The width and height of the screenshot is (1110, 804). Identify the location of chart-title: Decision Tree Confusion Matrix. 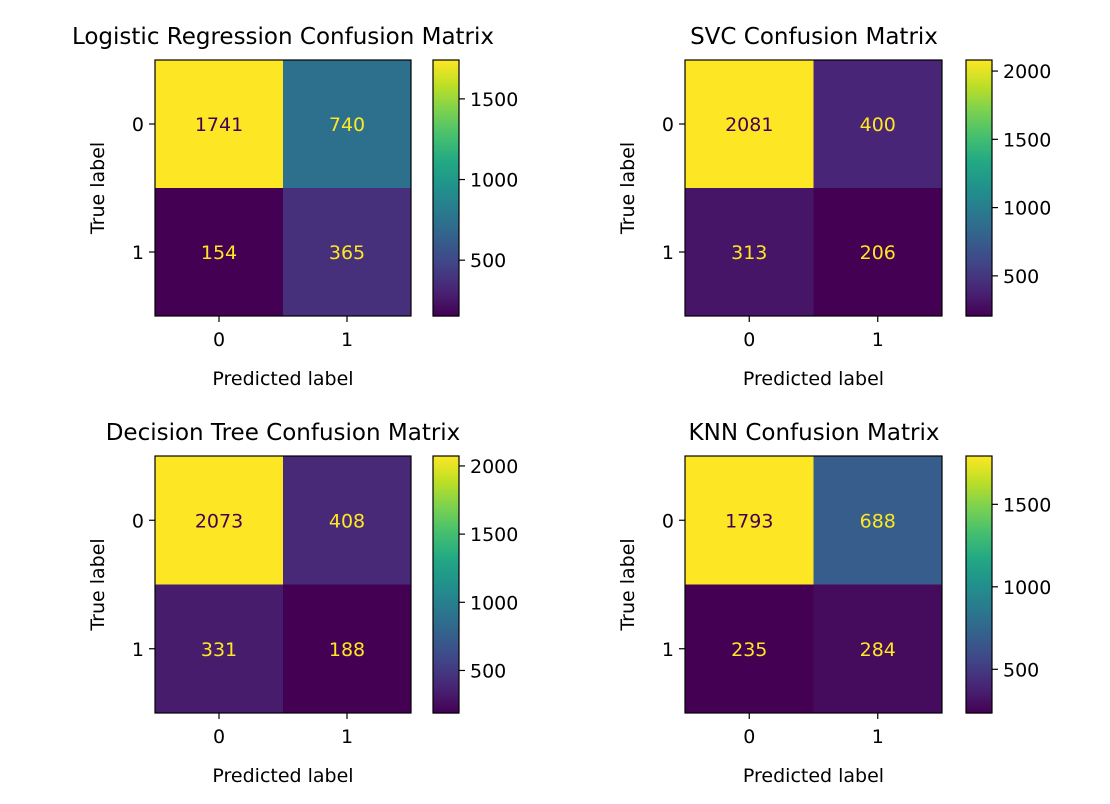
(283, 433).